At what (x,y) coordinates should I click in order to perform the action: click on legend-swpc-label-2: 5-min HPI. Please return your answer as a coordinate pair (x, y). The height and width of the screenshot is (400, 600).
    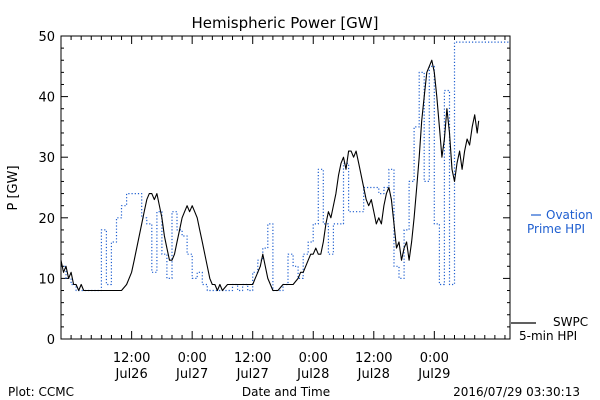
    Looking at the image, I should click on (548, 336).